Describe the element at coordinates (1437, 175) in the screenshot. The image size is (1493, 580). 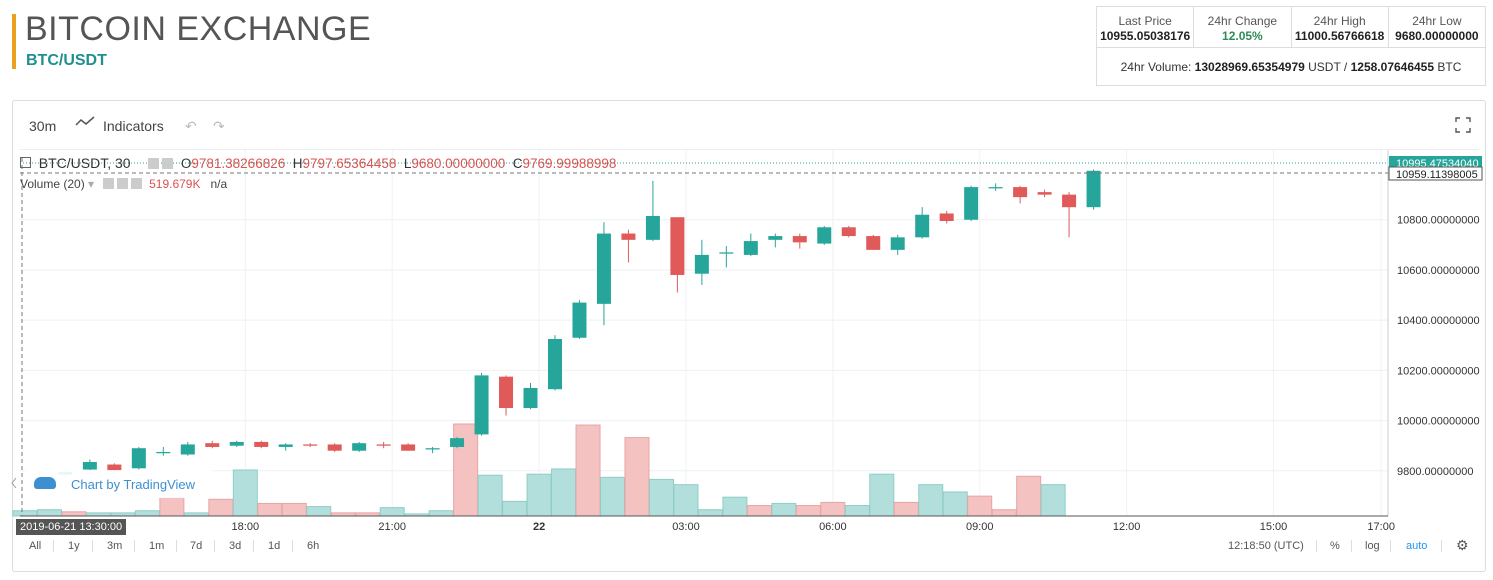
I see `crosshair-price-tag-text: 10959.11398005` at that location.